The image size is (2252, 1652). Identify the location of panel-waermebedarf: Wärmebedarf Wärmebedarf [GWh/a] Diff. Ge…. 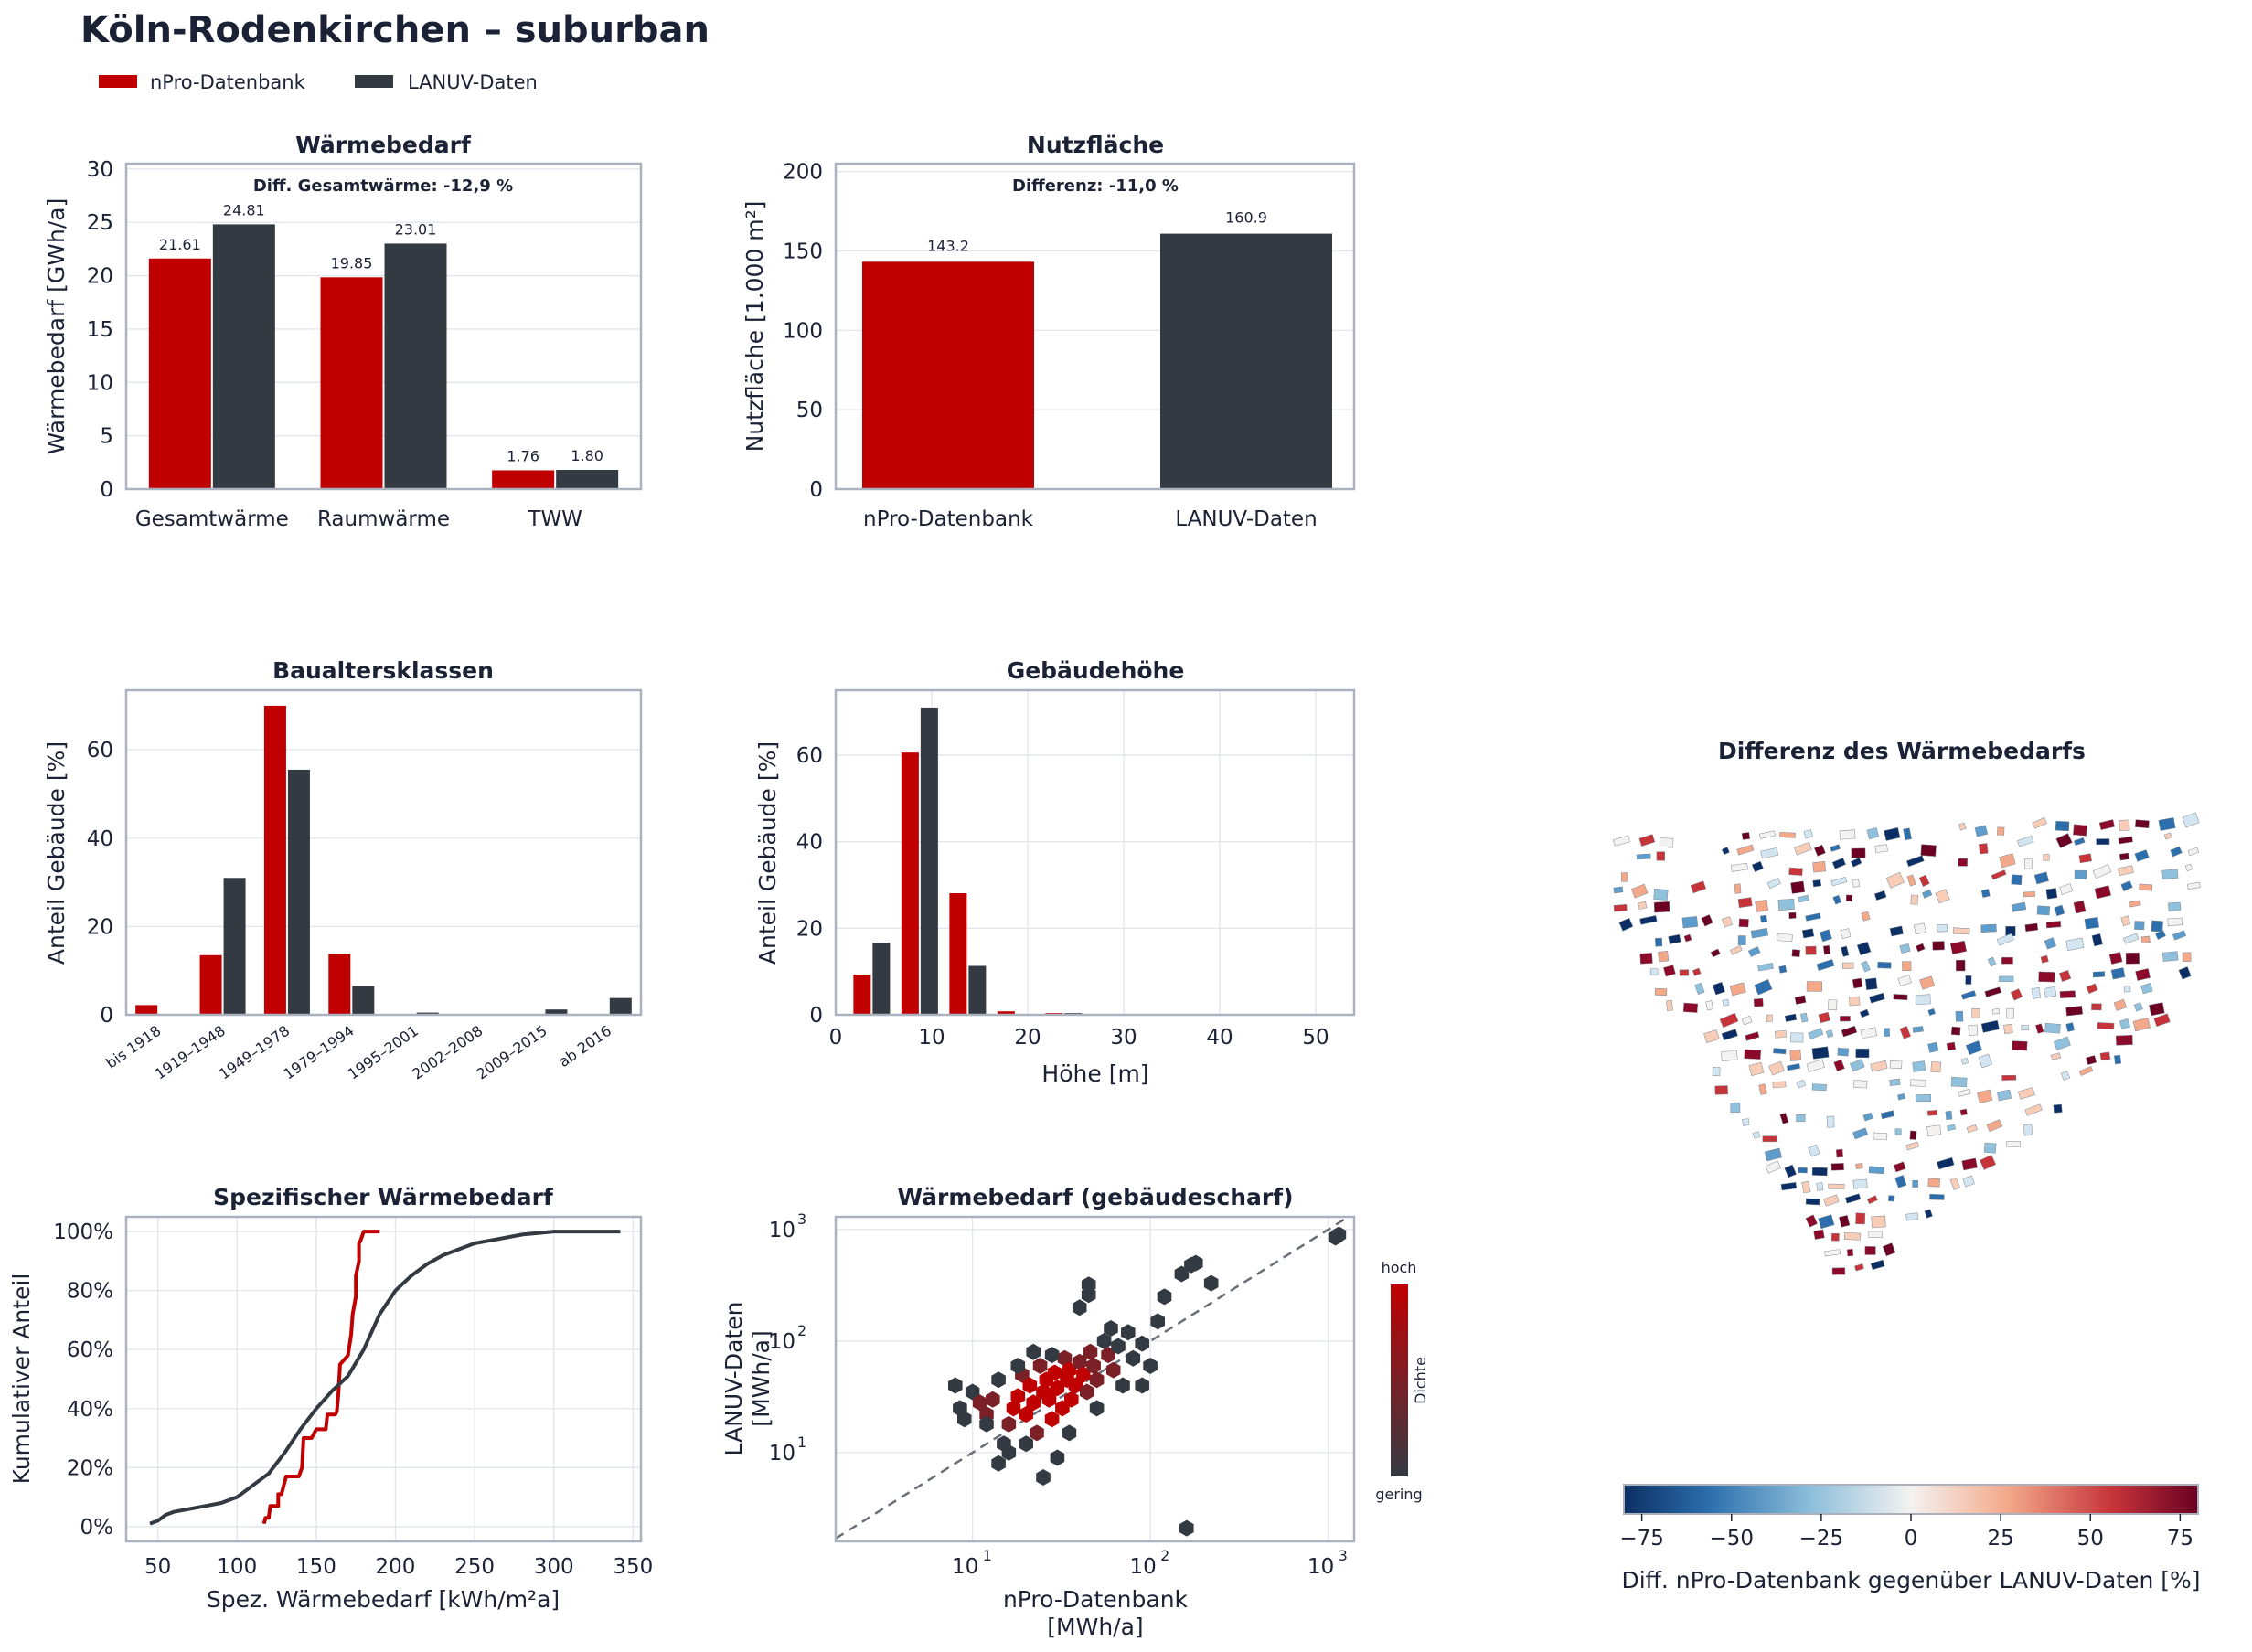
(343, 331).